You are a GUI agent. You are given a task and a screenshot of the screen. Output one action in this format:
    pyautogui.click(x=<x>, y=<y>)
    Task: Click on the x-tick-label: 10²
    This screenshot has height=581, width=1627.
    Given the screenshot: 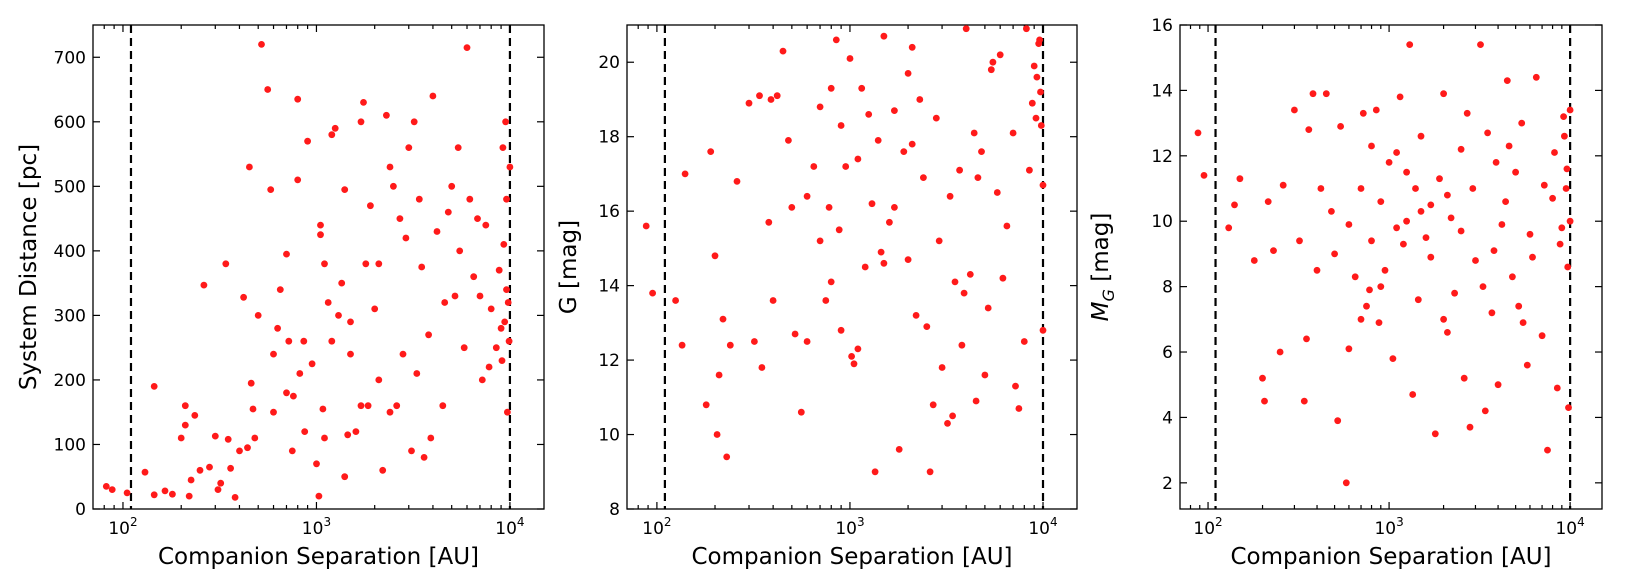 What is the action you would take?
    pyautogui.click(x=122, y=527)
    